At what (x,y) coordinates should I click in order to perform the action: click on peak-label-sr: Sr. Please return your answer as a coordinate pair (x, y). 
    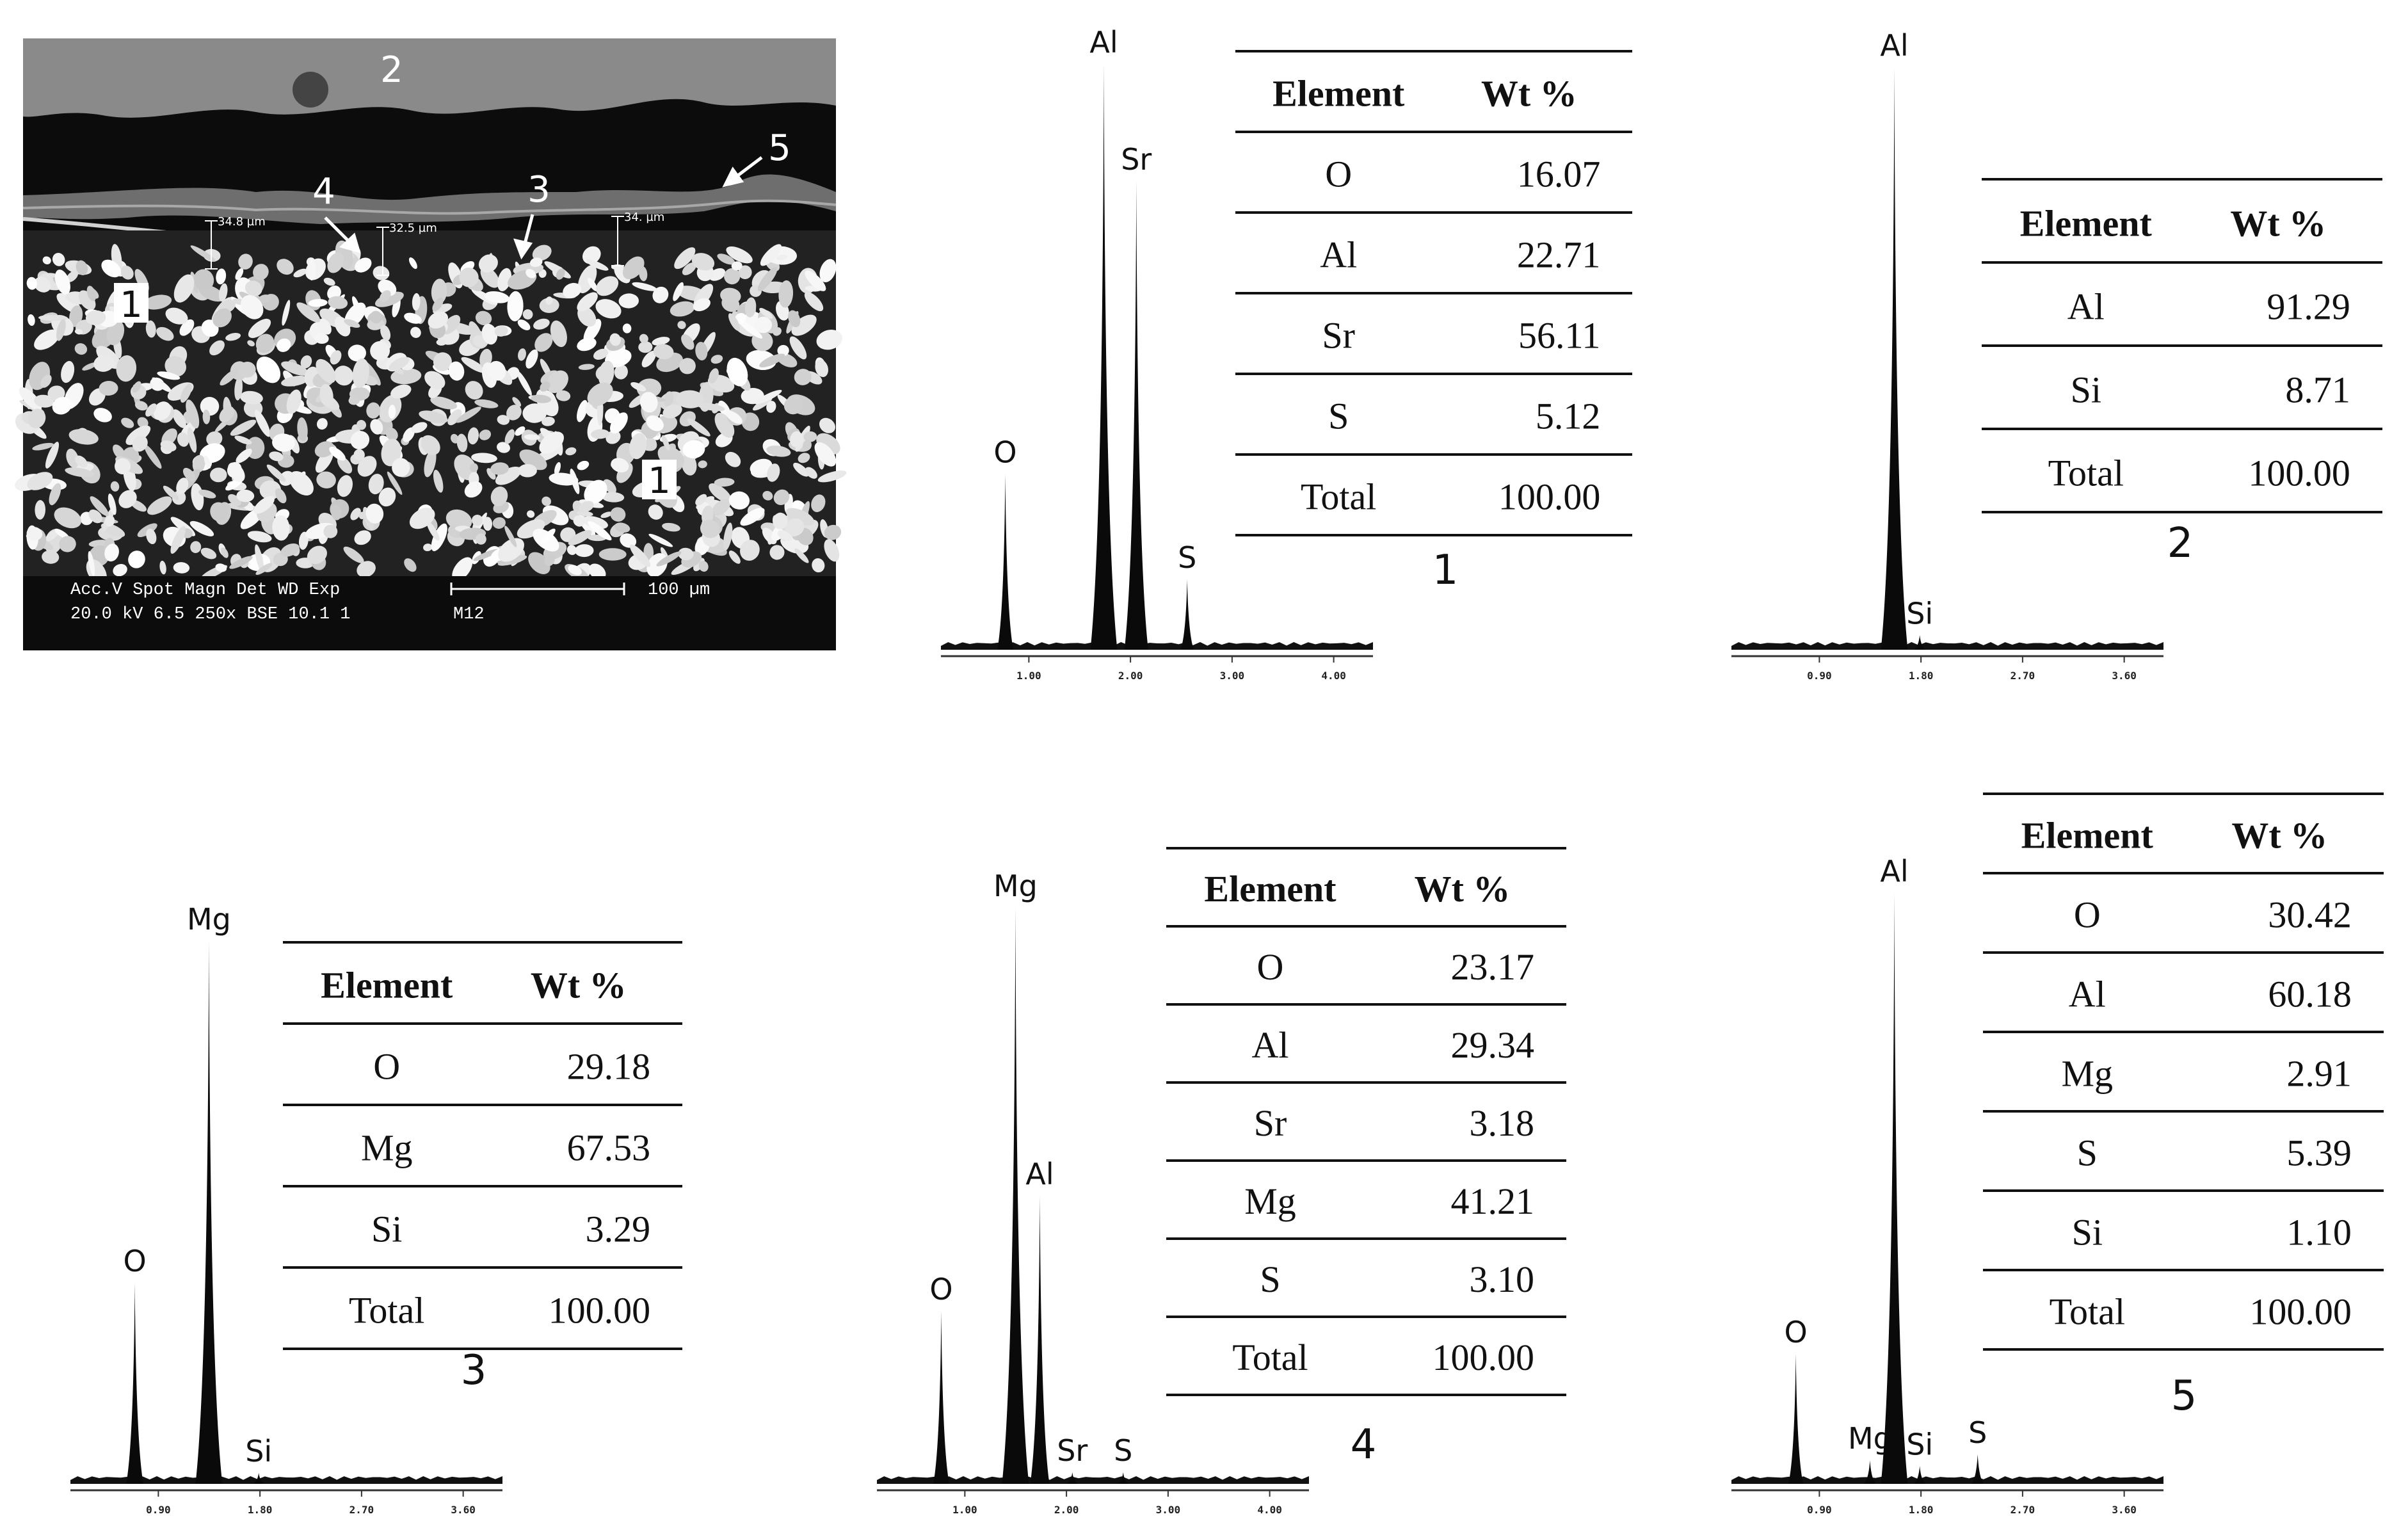
    Looking at the image, I should click on (1136, 159).